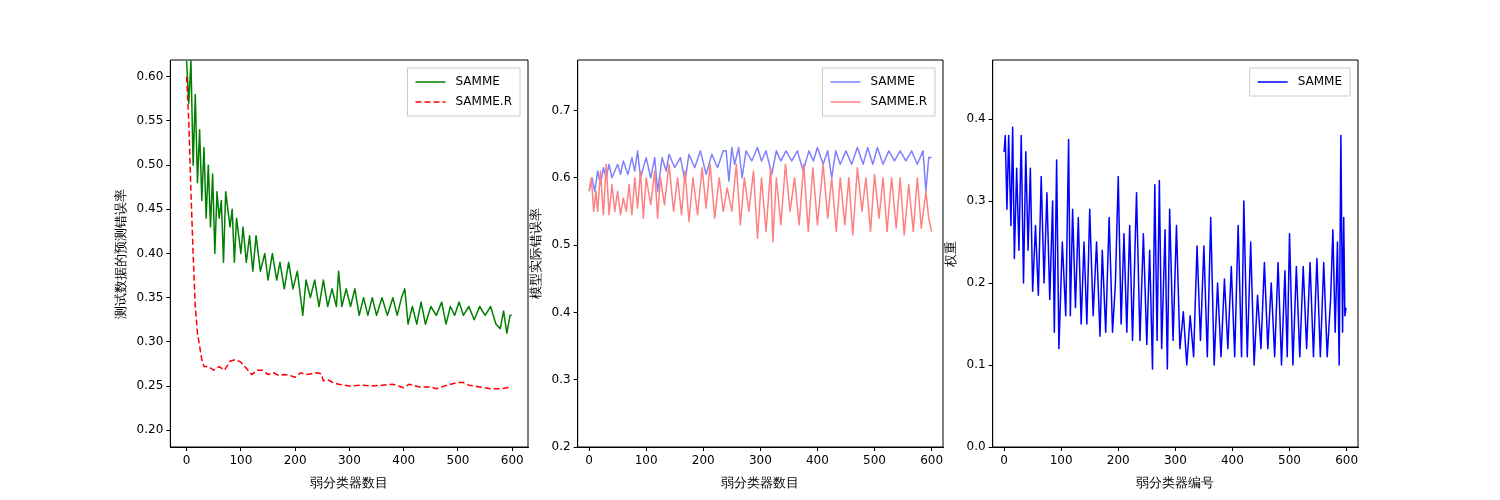 This screenshot has height=500, width=1500. I want to click on y-tick-label: 0.7, so click(561, 109).